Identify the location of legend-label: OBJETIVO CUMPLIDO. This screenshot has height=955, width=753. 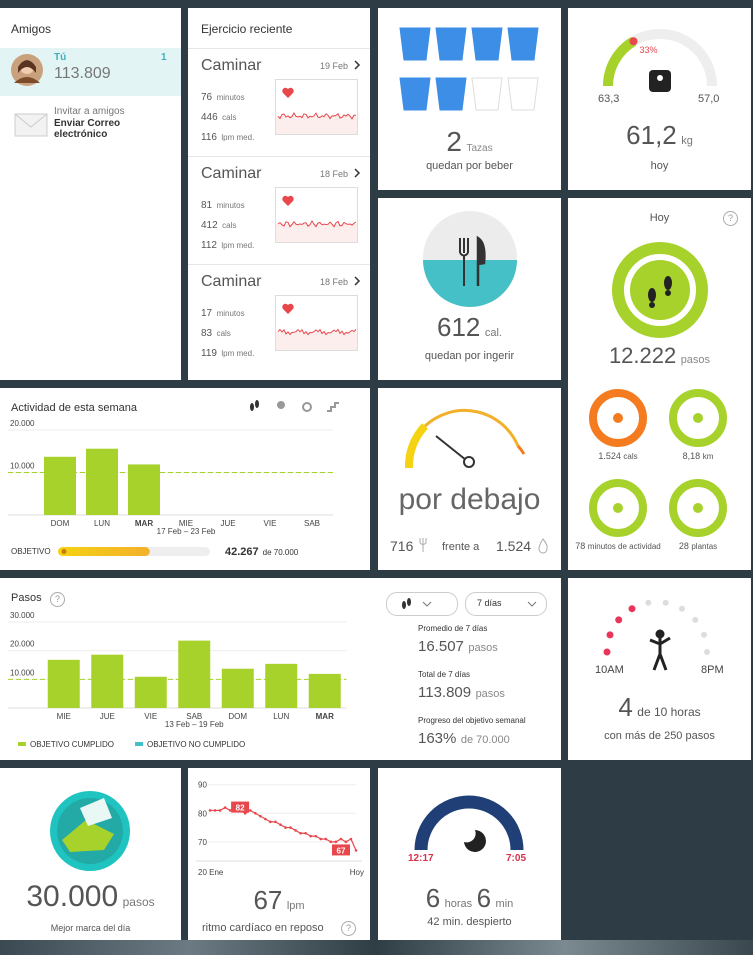
(72, 744).